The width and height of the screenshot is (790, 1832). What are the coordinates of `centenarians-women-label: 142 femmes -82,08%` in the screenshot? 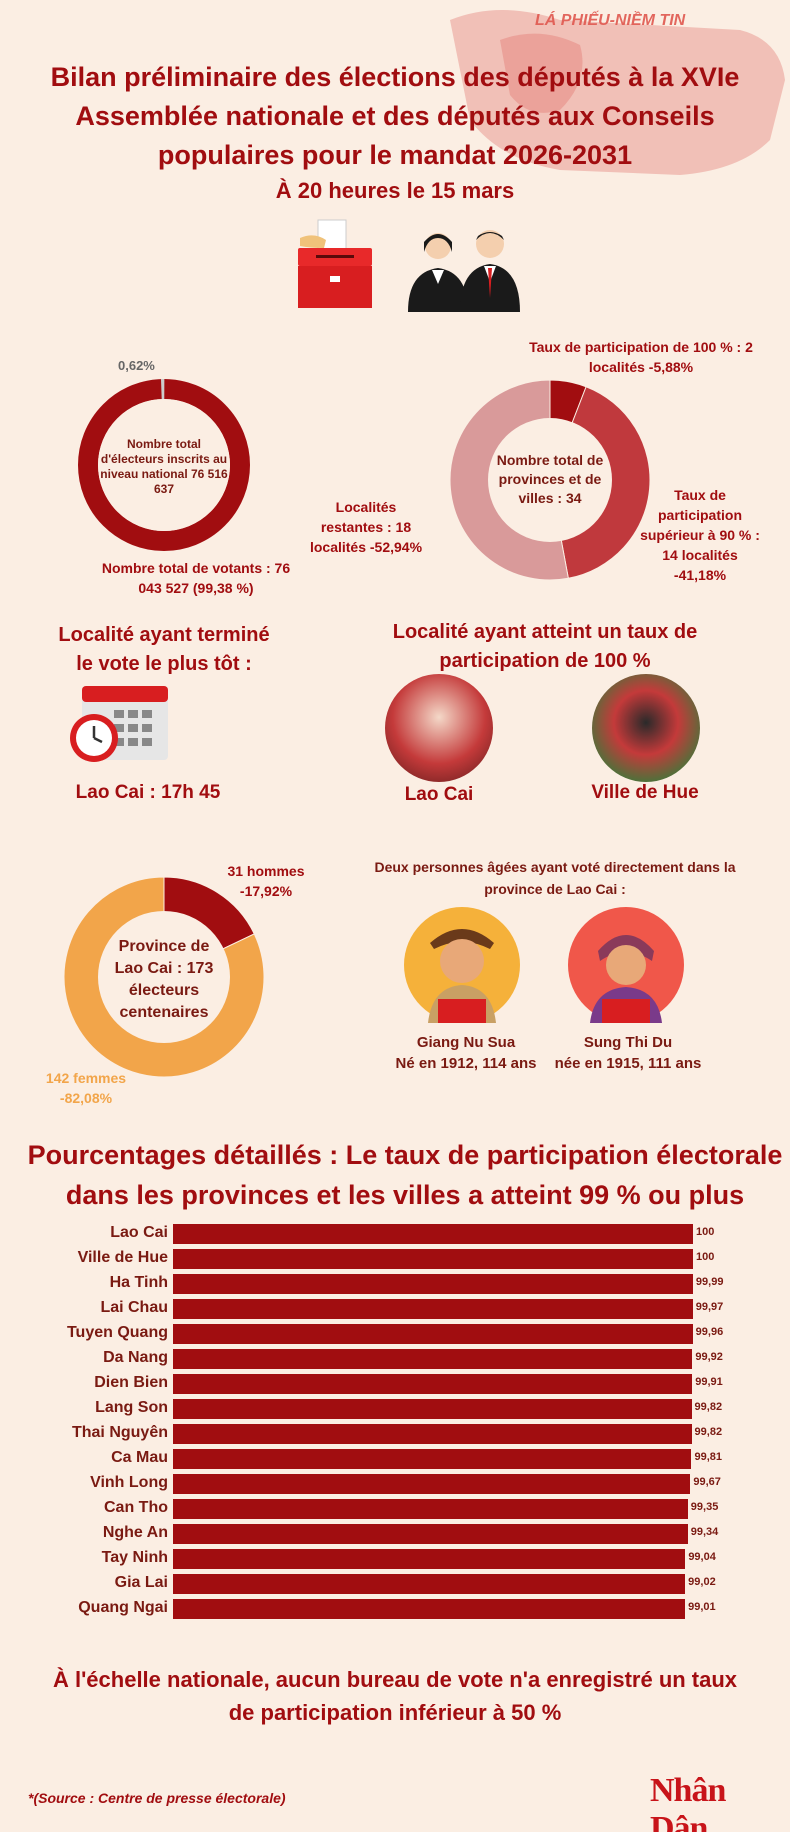 It's located at (86, 1088).